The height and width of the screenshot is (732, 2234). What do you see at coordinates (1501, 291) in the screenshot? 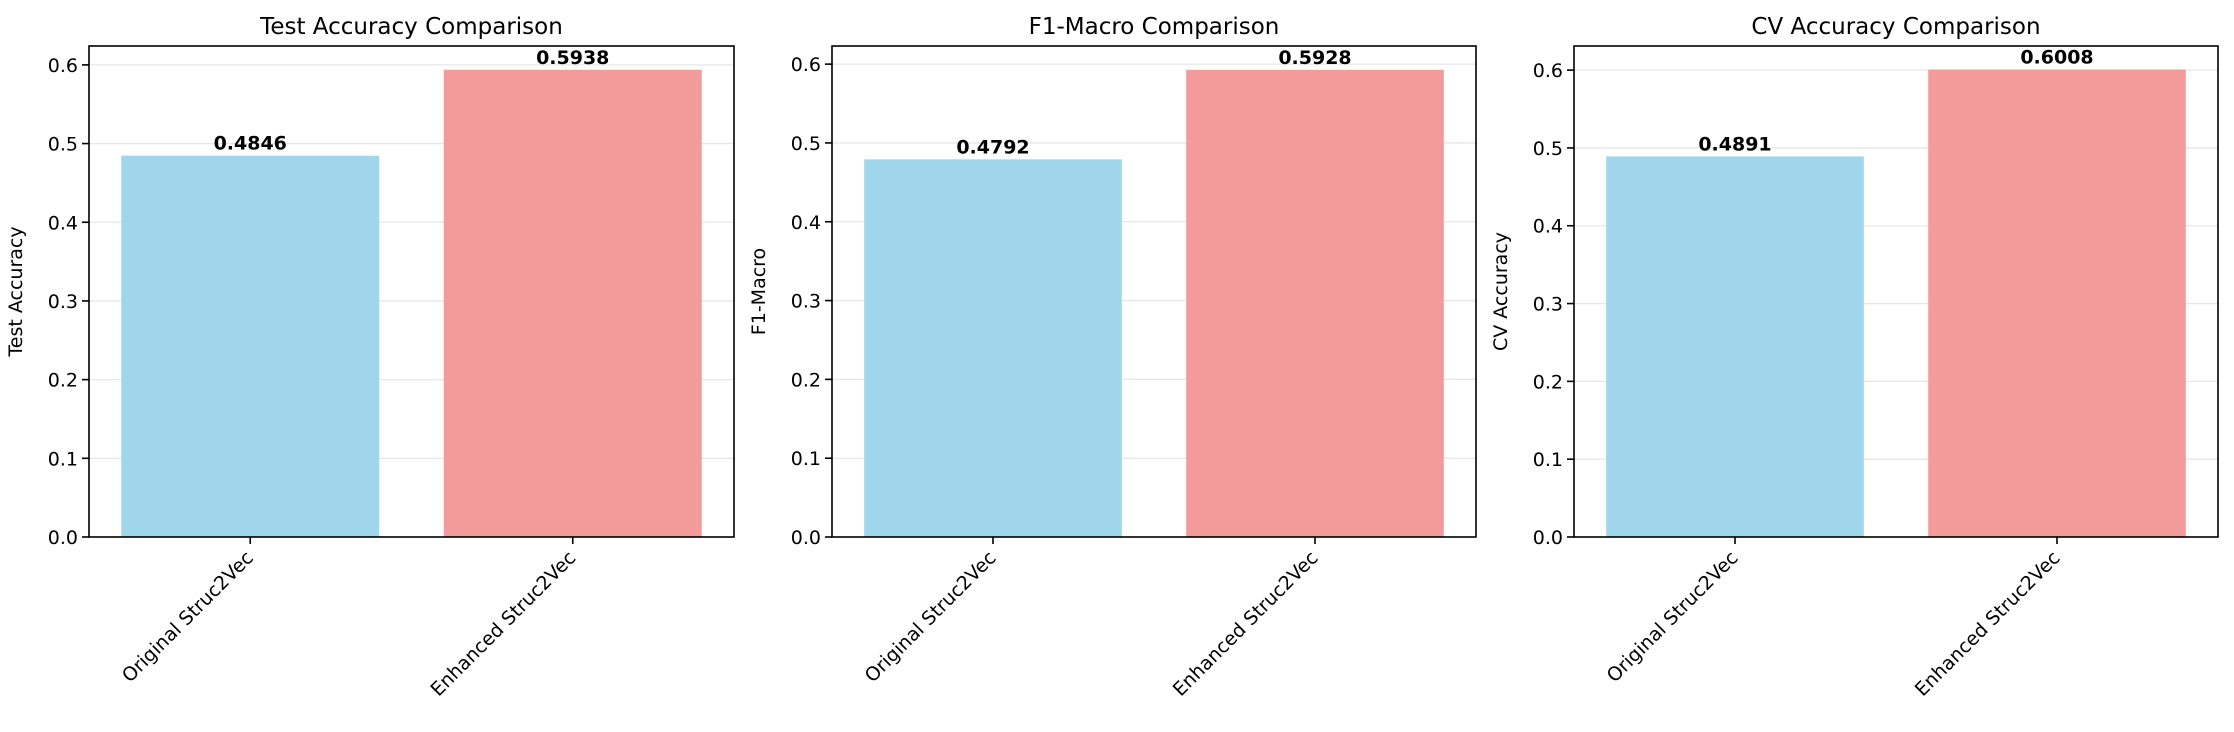
I see `y-axis-label: CV Accuracy` at bounding box center [1501, 291].